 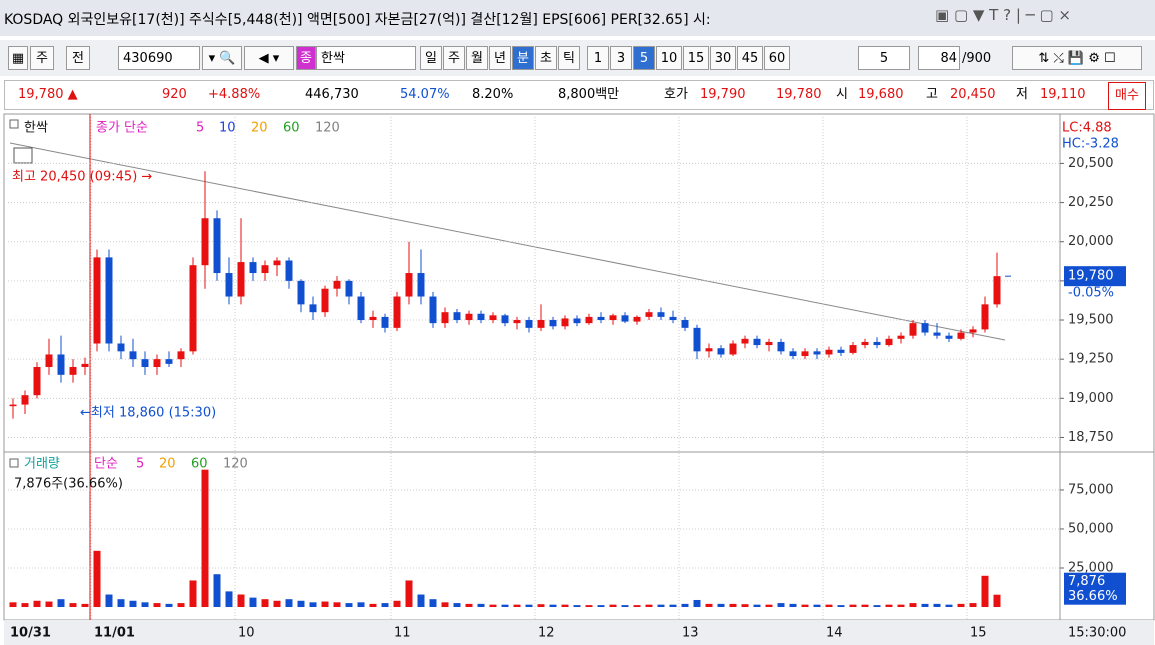 What do you see at coordinates (621, 58) in the screenshot?
I see `interval-button: 3` at bounding box center [621, 58].